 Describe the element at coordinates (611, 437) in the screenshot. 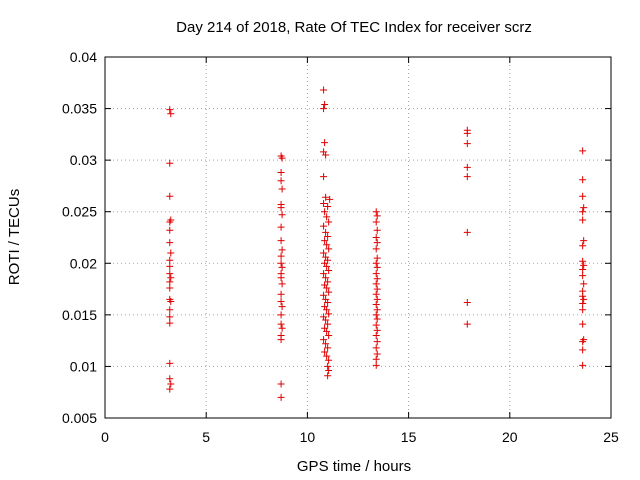

I see `x-tick-label: 25` at that location.